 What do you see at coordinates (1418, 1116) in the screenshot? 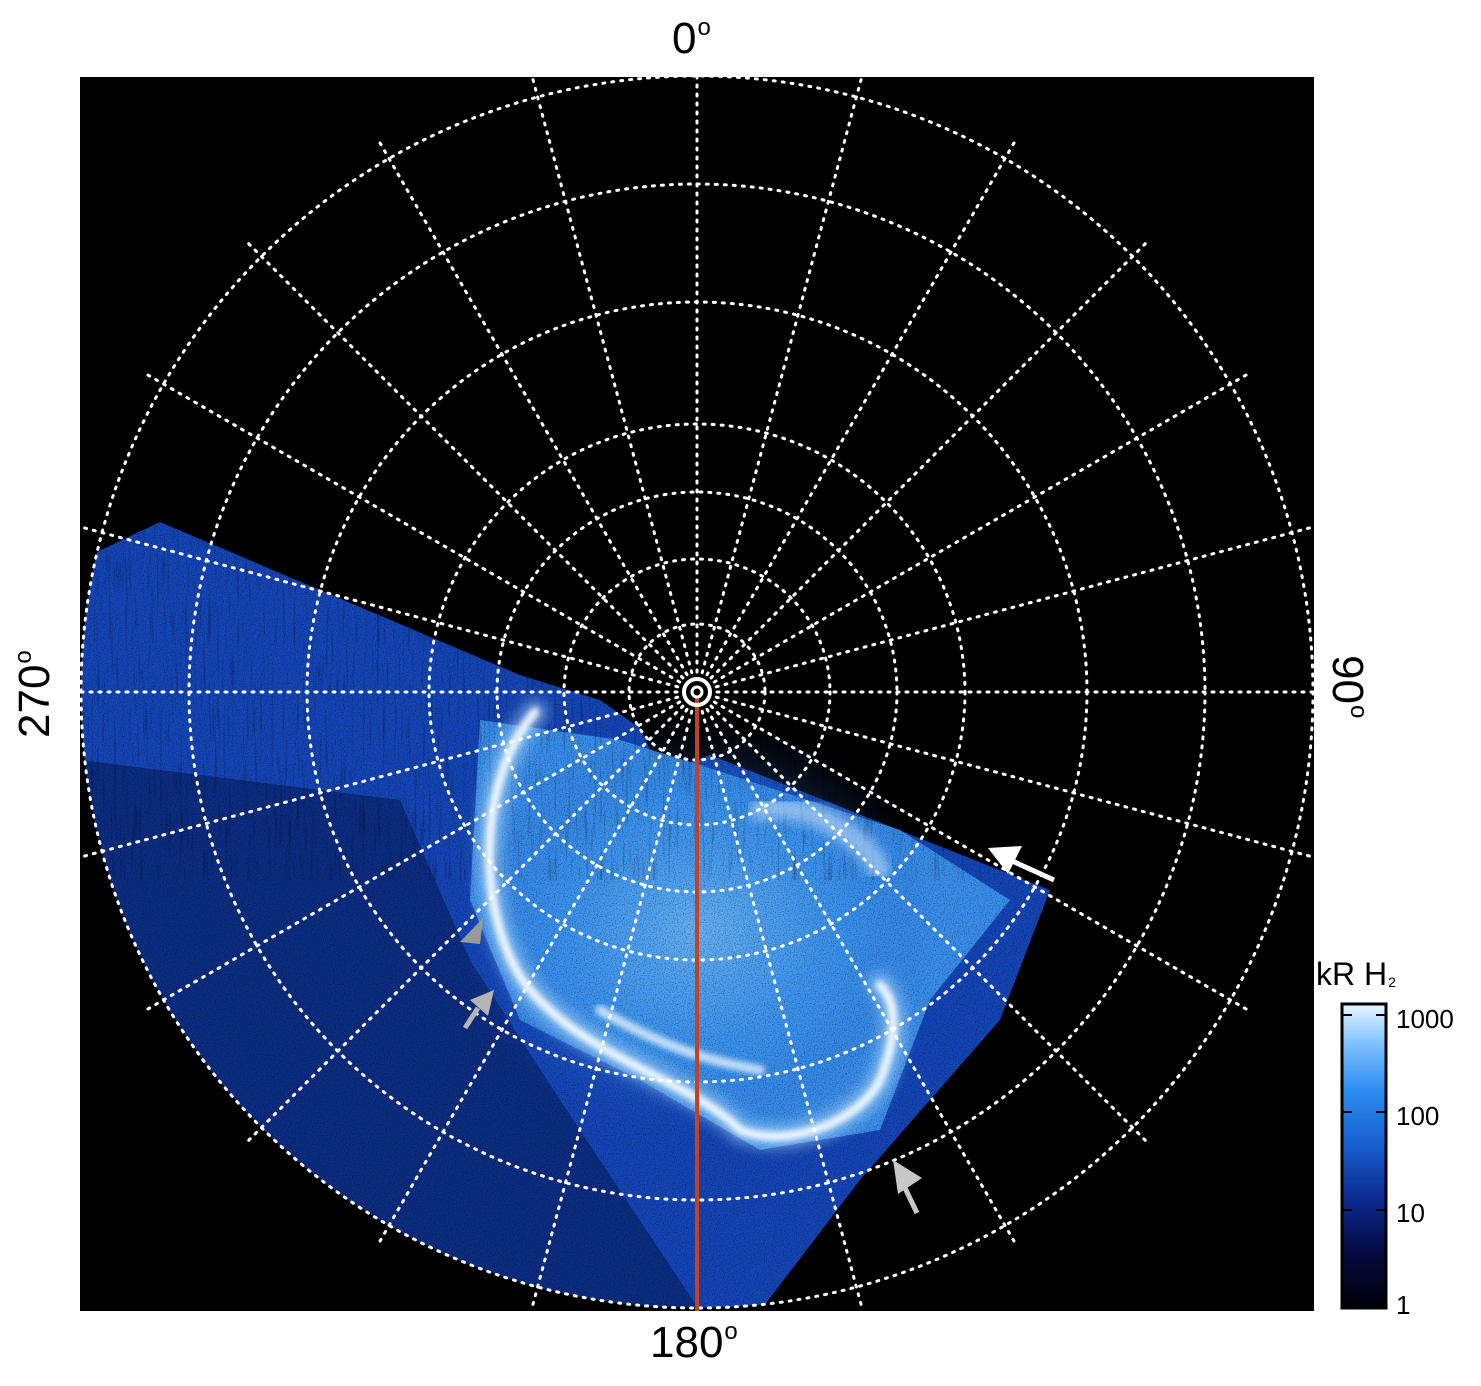
I see `colorbar-tick-label: 100` at bounding box center [1418, 1116].